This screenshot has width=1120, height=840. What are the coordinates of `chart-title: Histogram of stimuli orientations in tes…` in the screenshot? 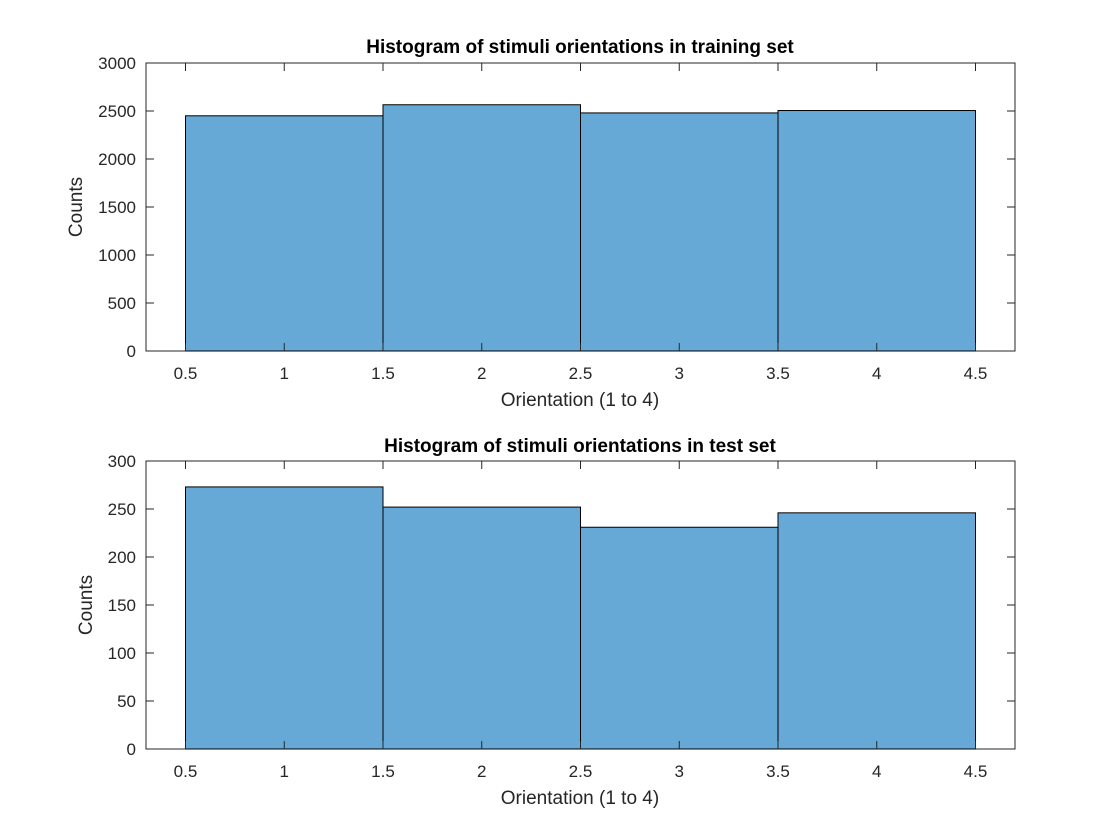 It's located at (580, 446).